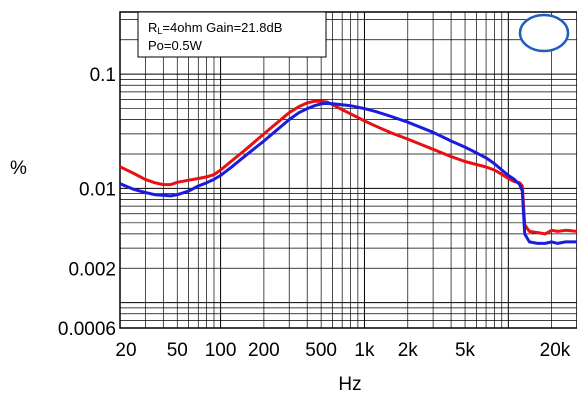 This screenshot has width=577, height=396. I want to click on y-tick-label: 0.01, so click(97, 189).